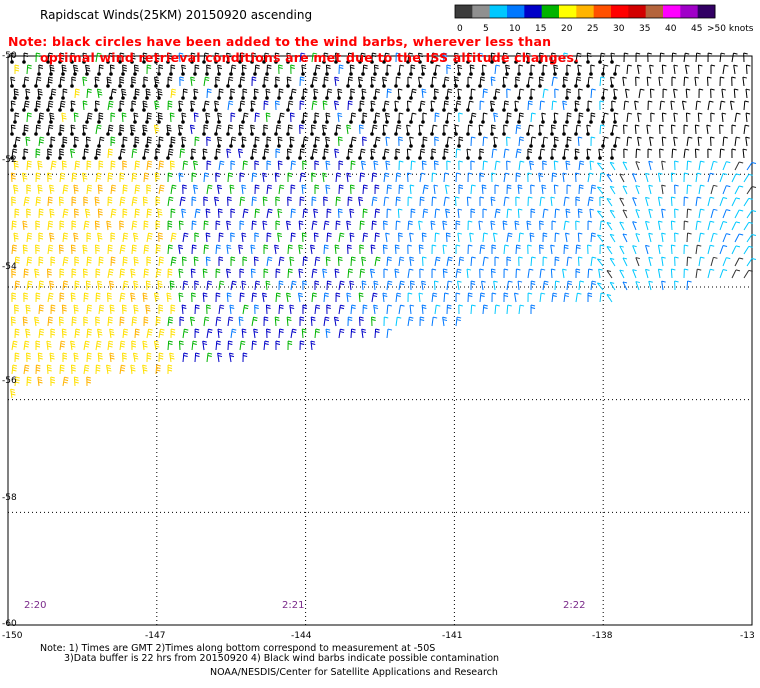 Image resolution: width=760 pixels, height=688 pixels. What do you see at coordinates (696, 29) in the screenshot?
I see `colorbar-tick-label: 45` at bounding box center [696, 29].